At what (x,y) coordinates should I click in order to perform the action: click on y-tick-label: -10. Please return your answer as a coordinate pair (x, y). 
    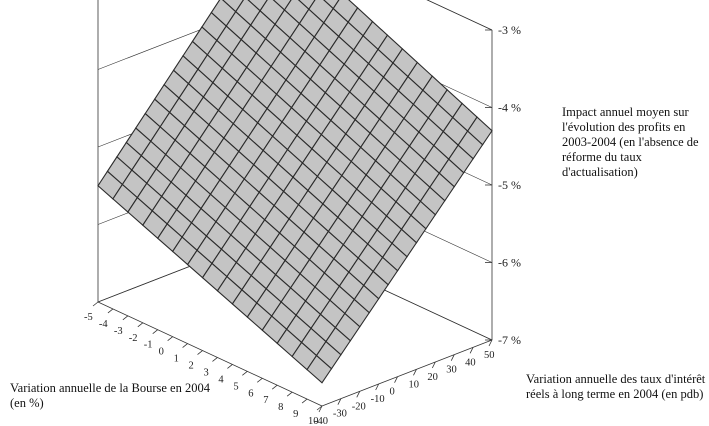
    Looking at the image, I should click on (378, 399).